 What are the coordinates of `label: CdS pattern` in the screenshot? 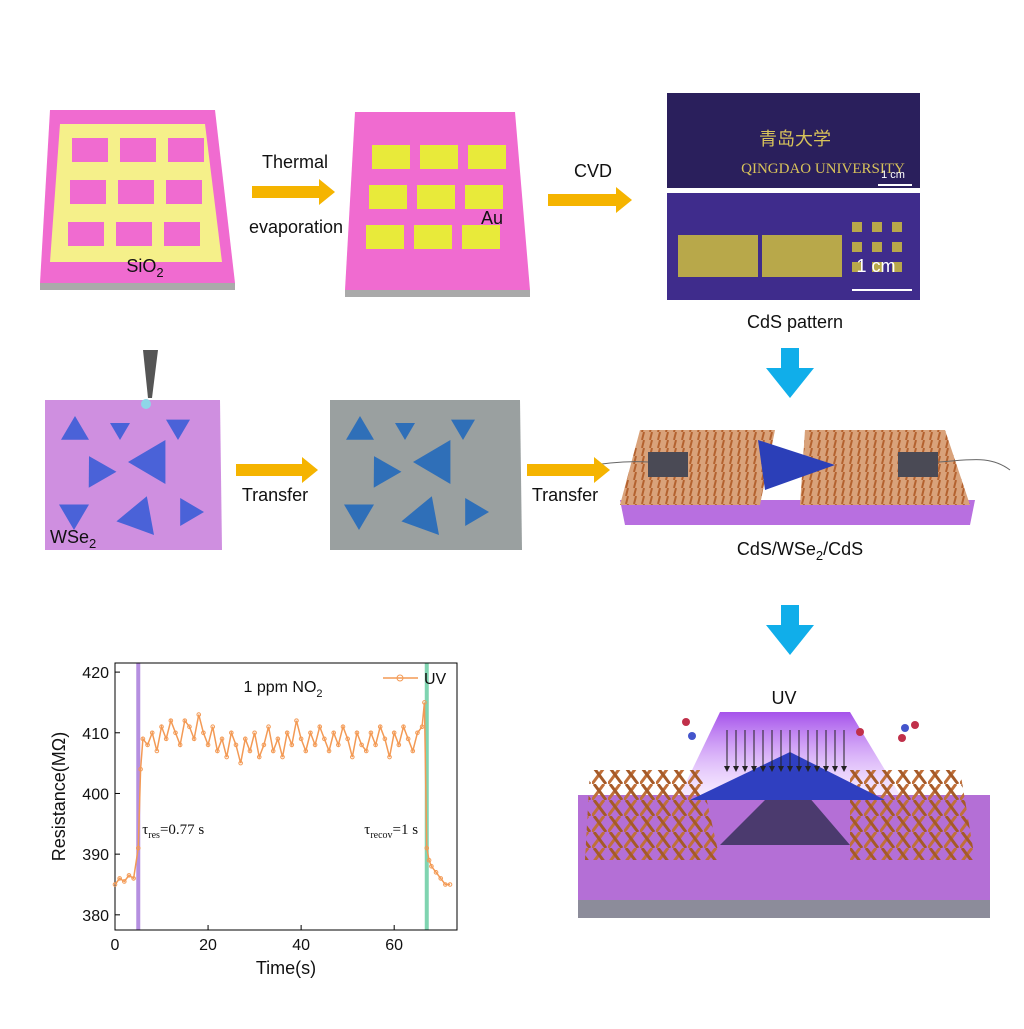 It's located at (795, 322).